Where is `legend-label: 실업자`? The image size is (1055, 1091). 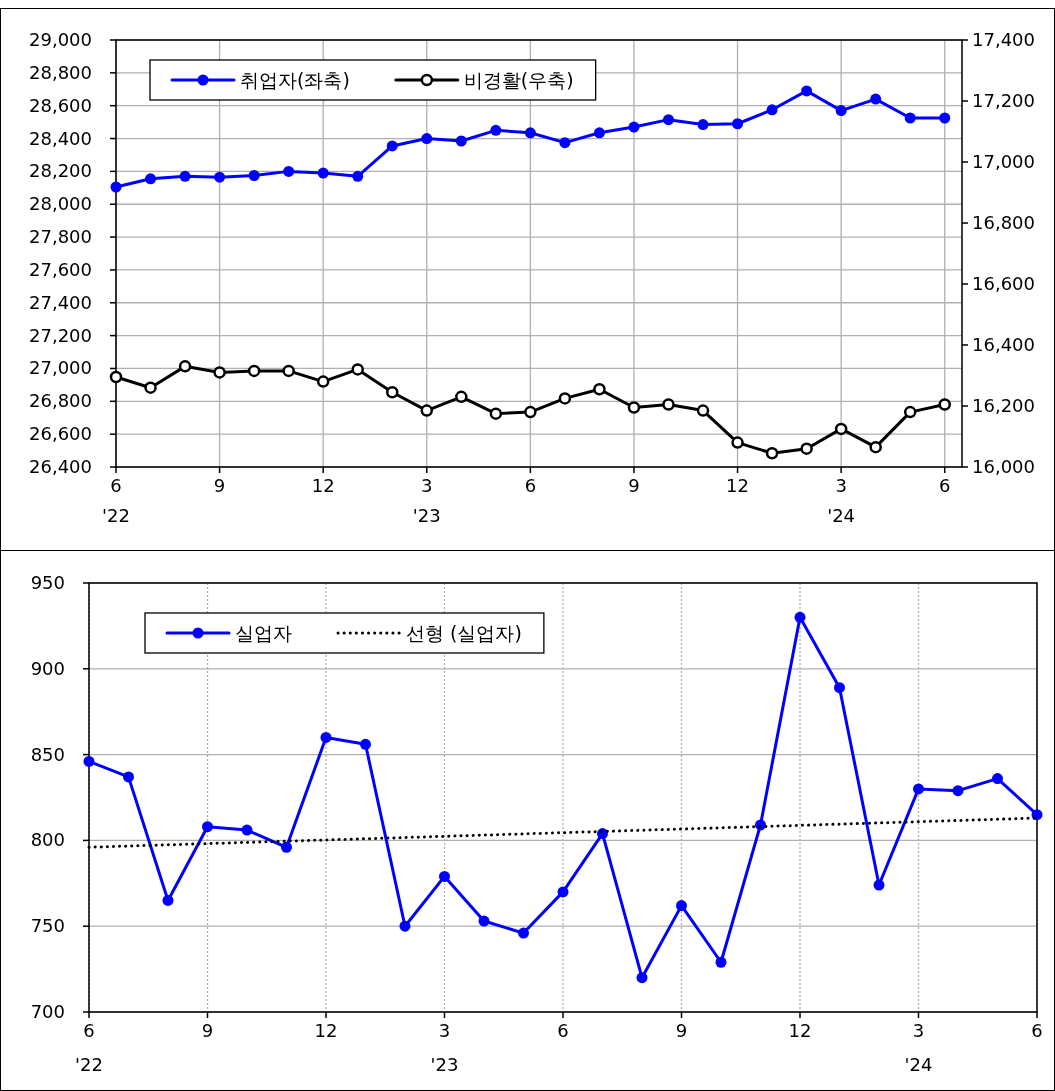 legend-label: 실업자 is located at coordinates (263, 633).